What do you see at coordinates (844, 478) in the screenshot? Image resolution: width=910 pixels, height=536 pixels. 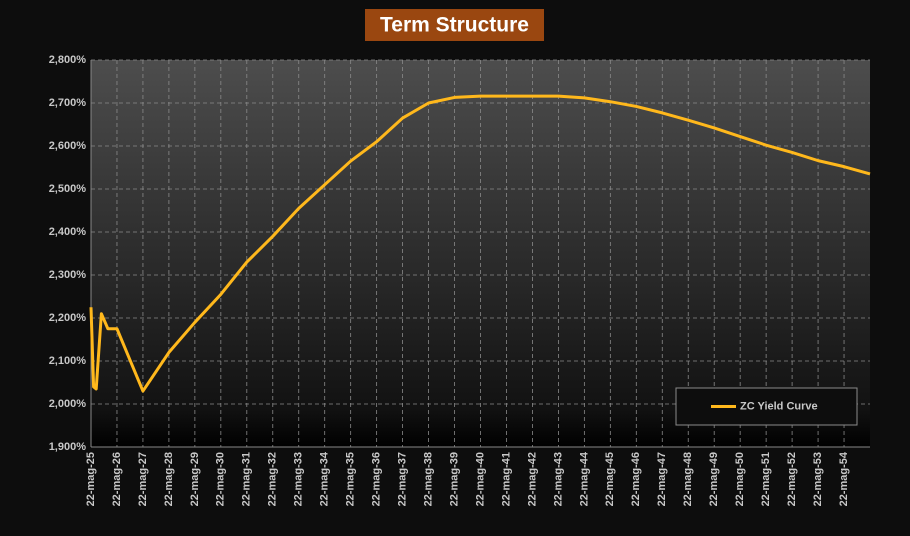 I see `x-tick-label: 22-mag-54` at bounding box center [844, 478].